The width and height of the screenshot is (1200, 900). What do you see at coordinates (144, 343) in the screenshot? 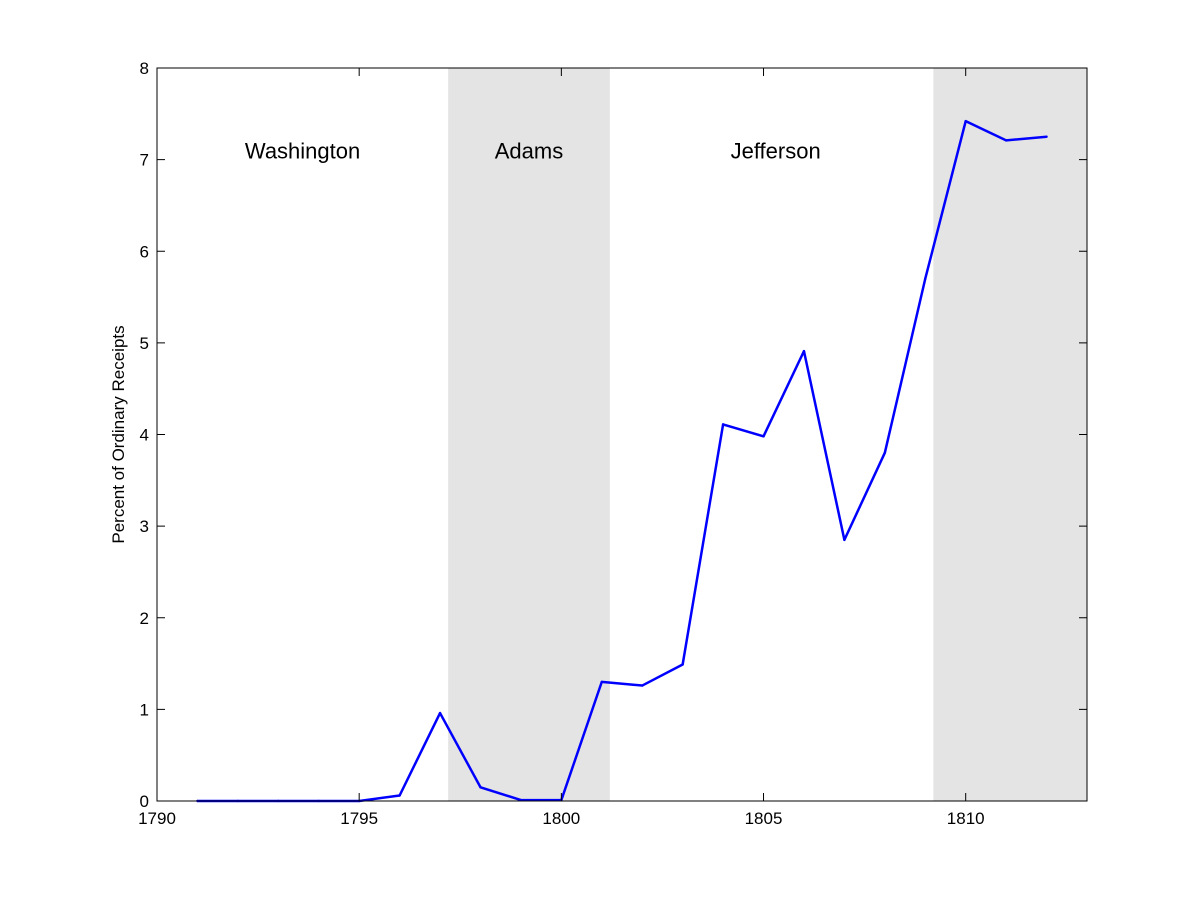
I see `y-tick-label-5: 5` at bounding box center [144, 343].